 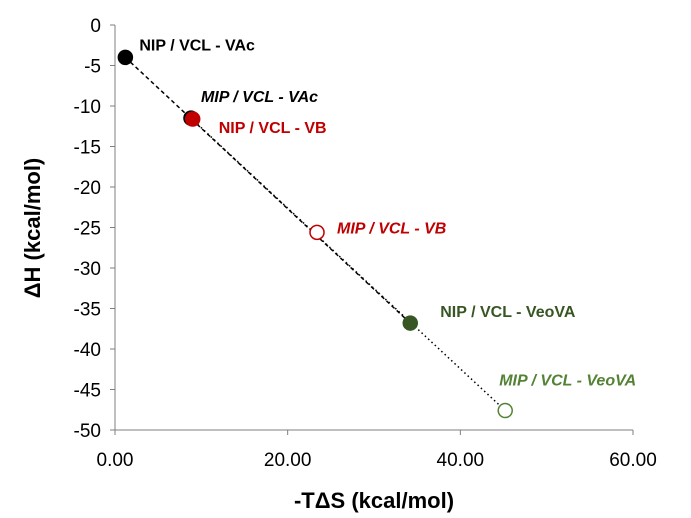 What do you see at coordinates (391, 228) in the screenshot?
I see `point-label: MIP / VCL - VB` at bounding box center [391, 228].